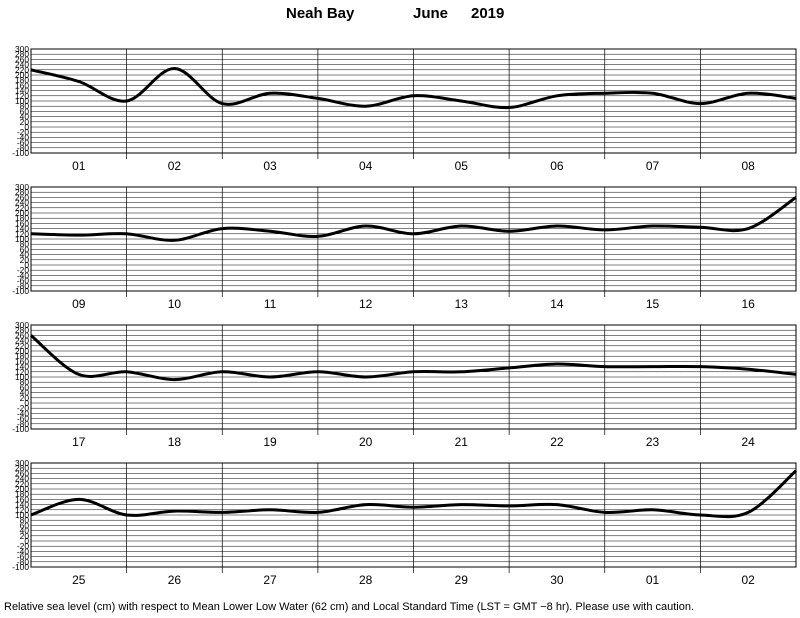 The width and height of the screenshot is (800, 618). Describe the element at coordinates (557, 580) in the screenshot. I see `day-label: 30` at that location.